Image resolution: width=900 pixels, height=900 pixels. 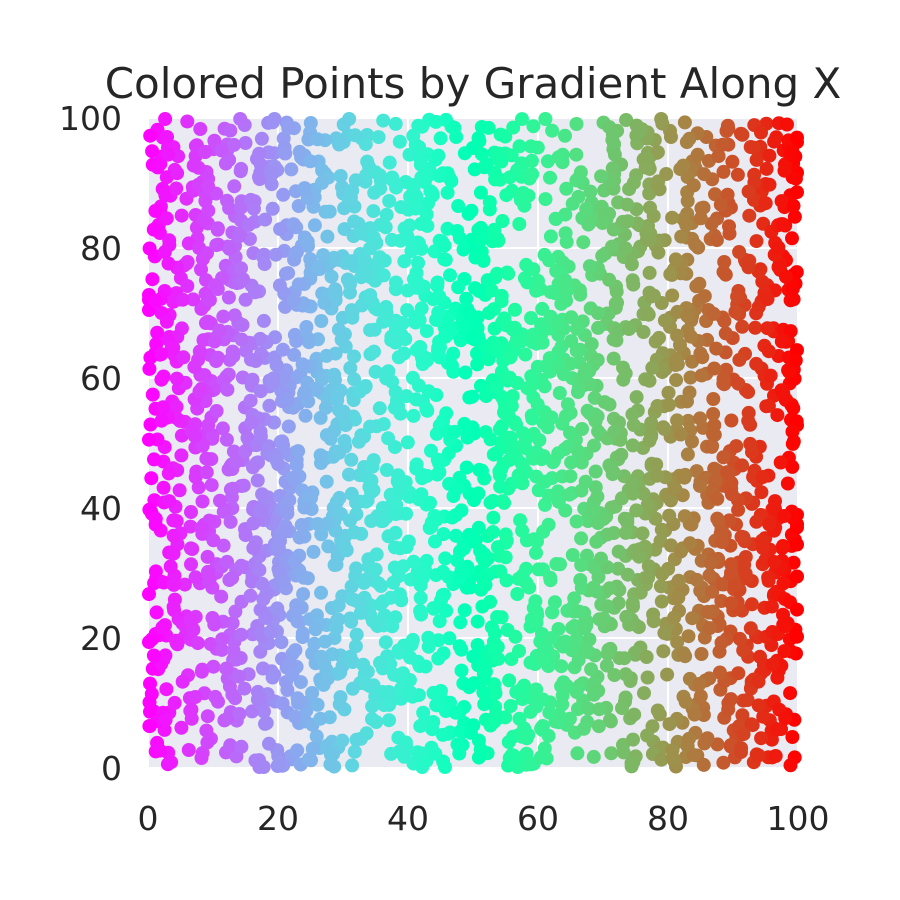 What do you see at coordinates (101, 248) in the screenshot?
I see `y-tick-label: 80` at bounding box center [101, 248].